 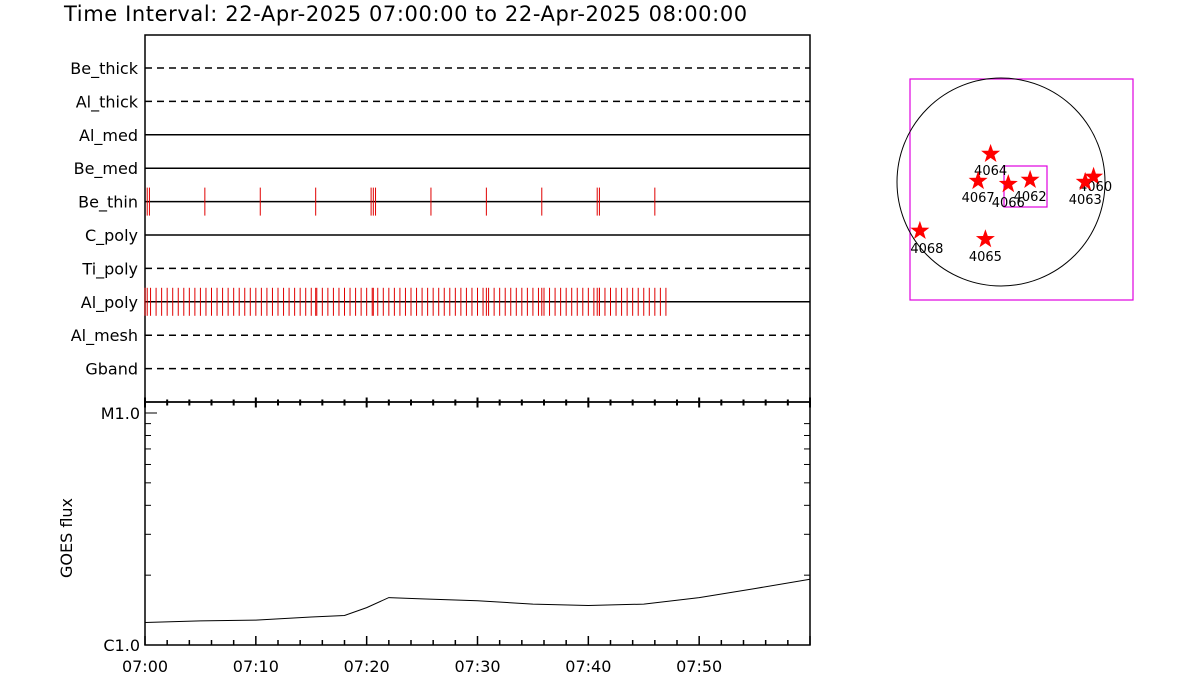 I want to click on x-tick-label: 07:00, so click(x=145, y=666).